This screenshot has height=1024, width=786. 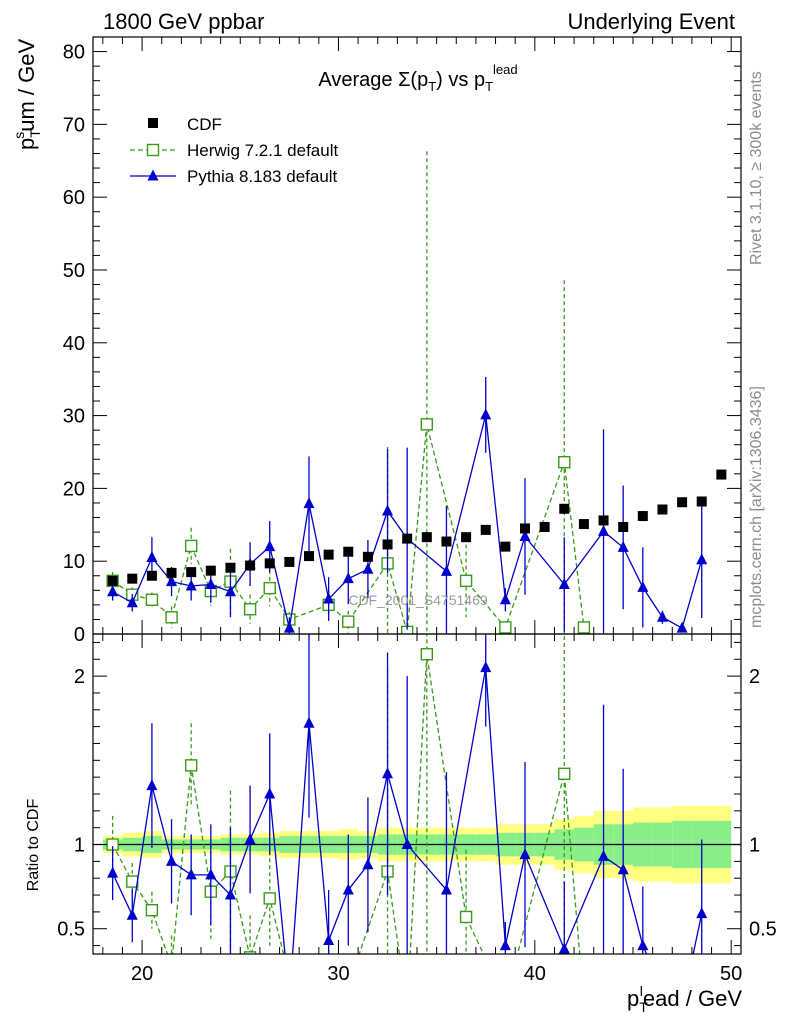 What do you see at coordinates (153, 123) in the screenshot?
I see `legend-cdf-marker` at bounding box center [153, 123].